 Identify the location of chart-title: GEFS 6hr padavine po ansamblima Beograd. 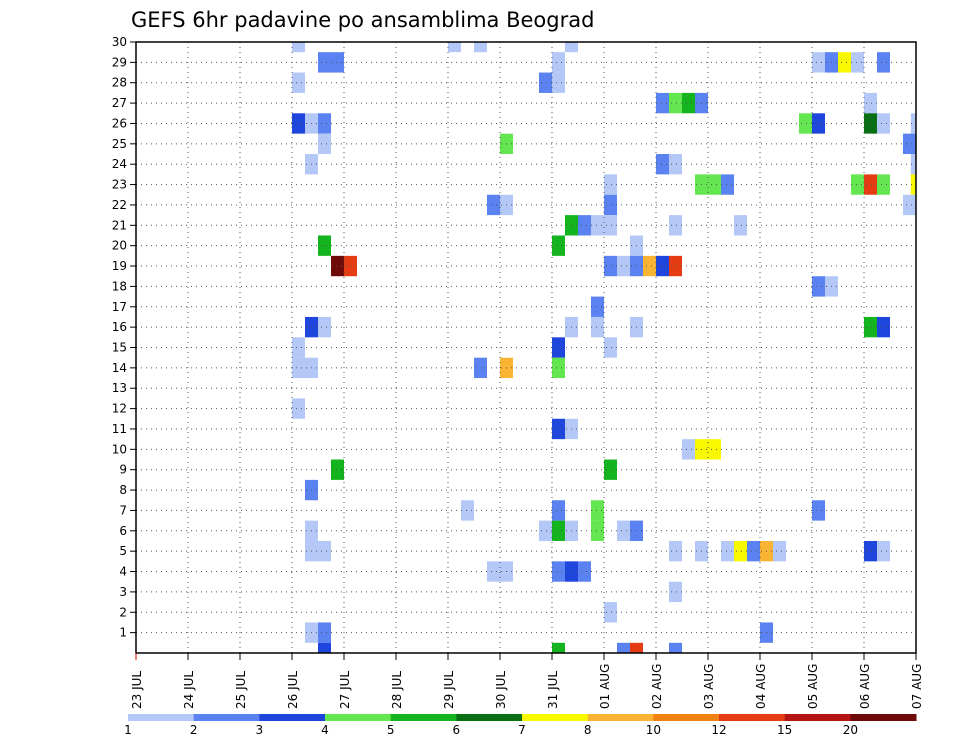
(362, 20).